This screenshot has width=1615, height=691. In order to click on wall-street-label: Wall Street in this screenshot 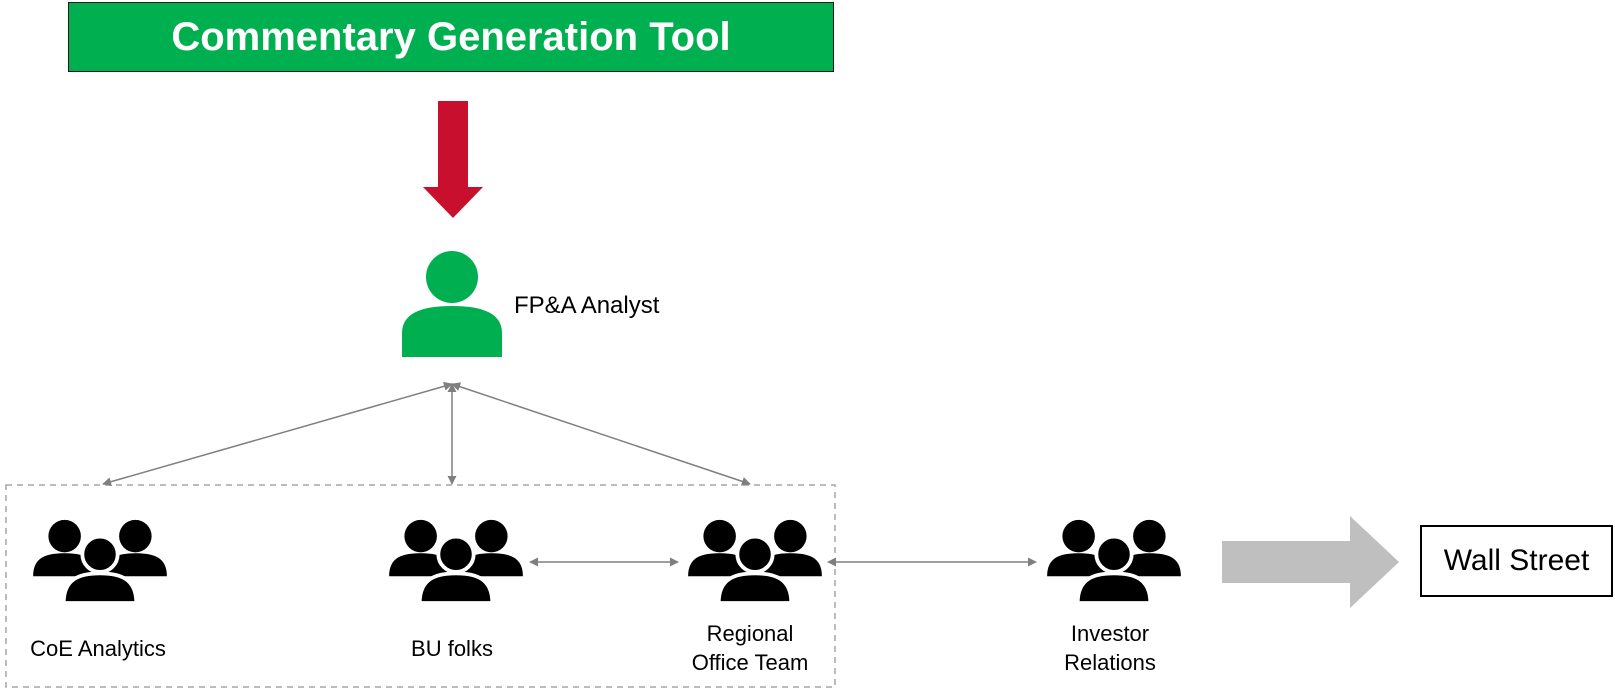, I will do `click(1516, 560)`.